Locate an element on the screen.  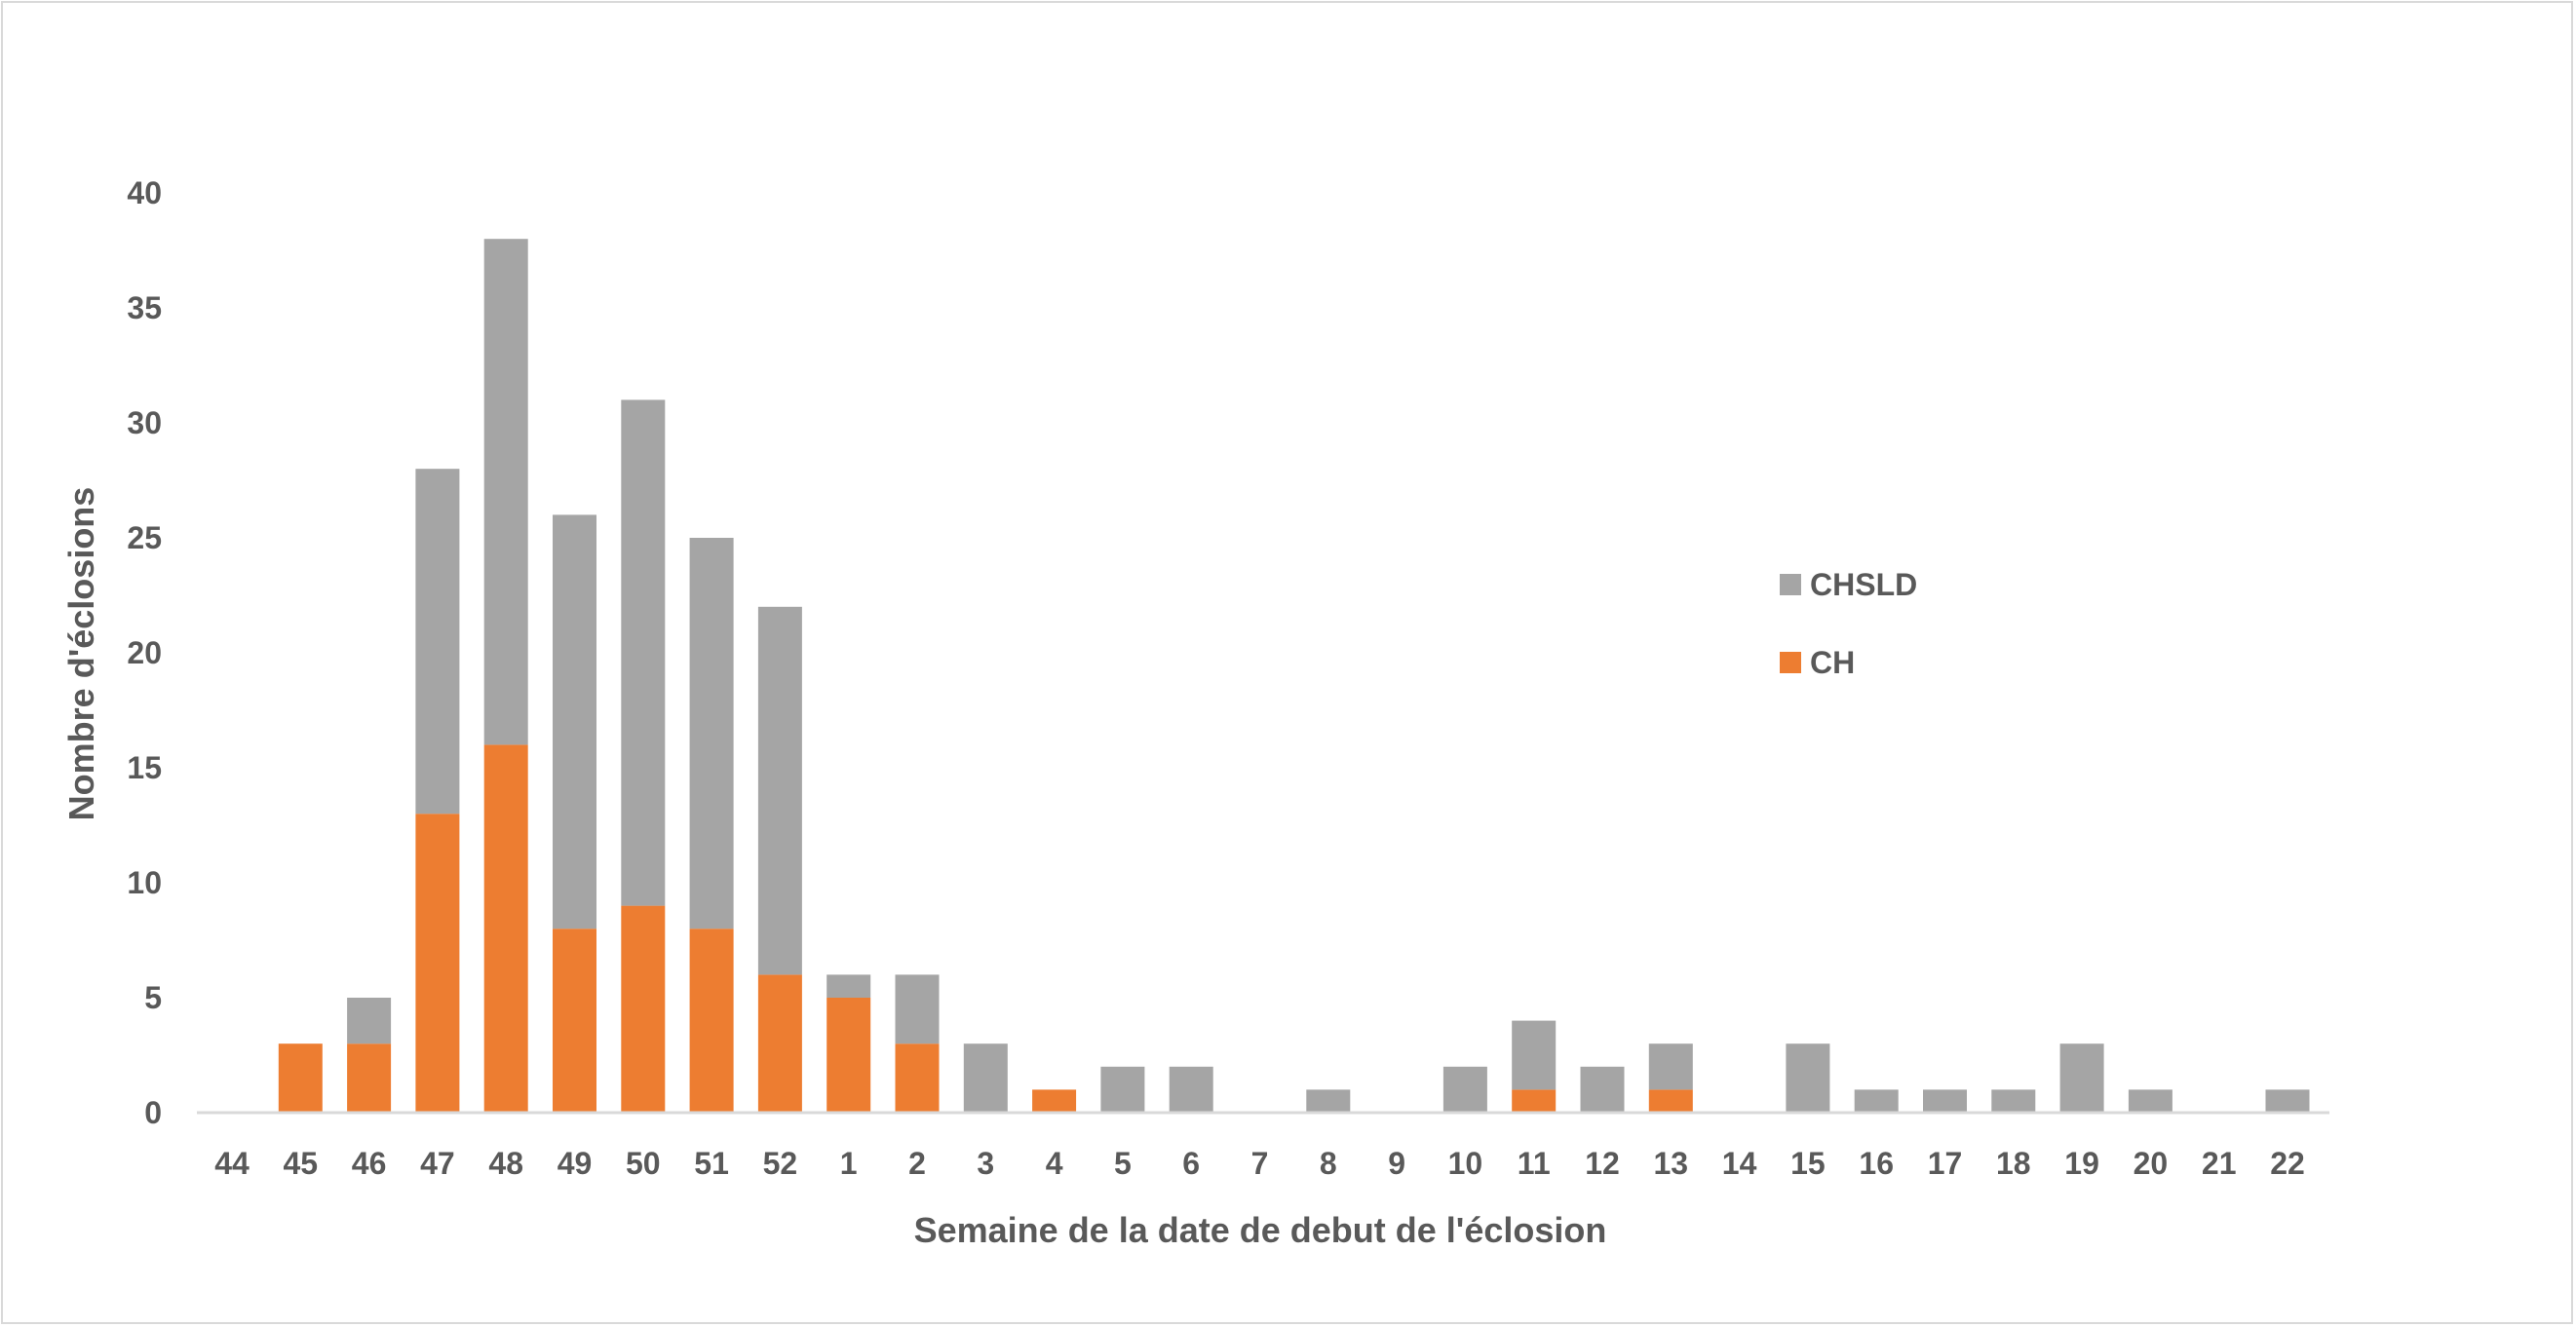
legend-swatch-chsld is located at coordinates (1790, 584).